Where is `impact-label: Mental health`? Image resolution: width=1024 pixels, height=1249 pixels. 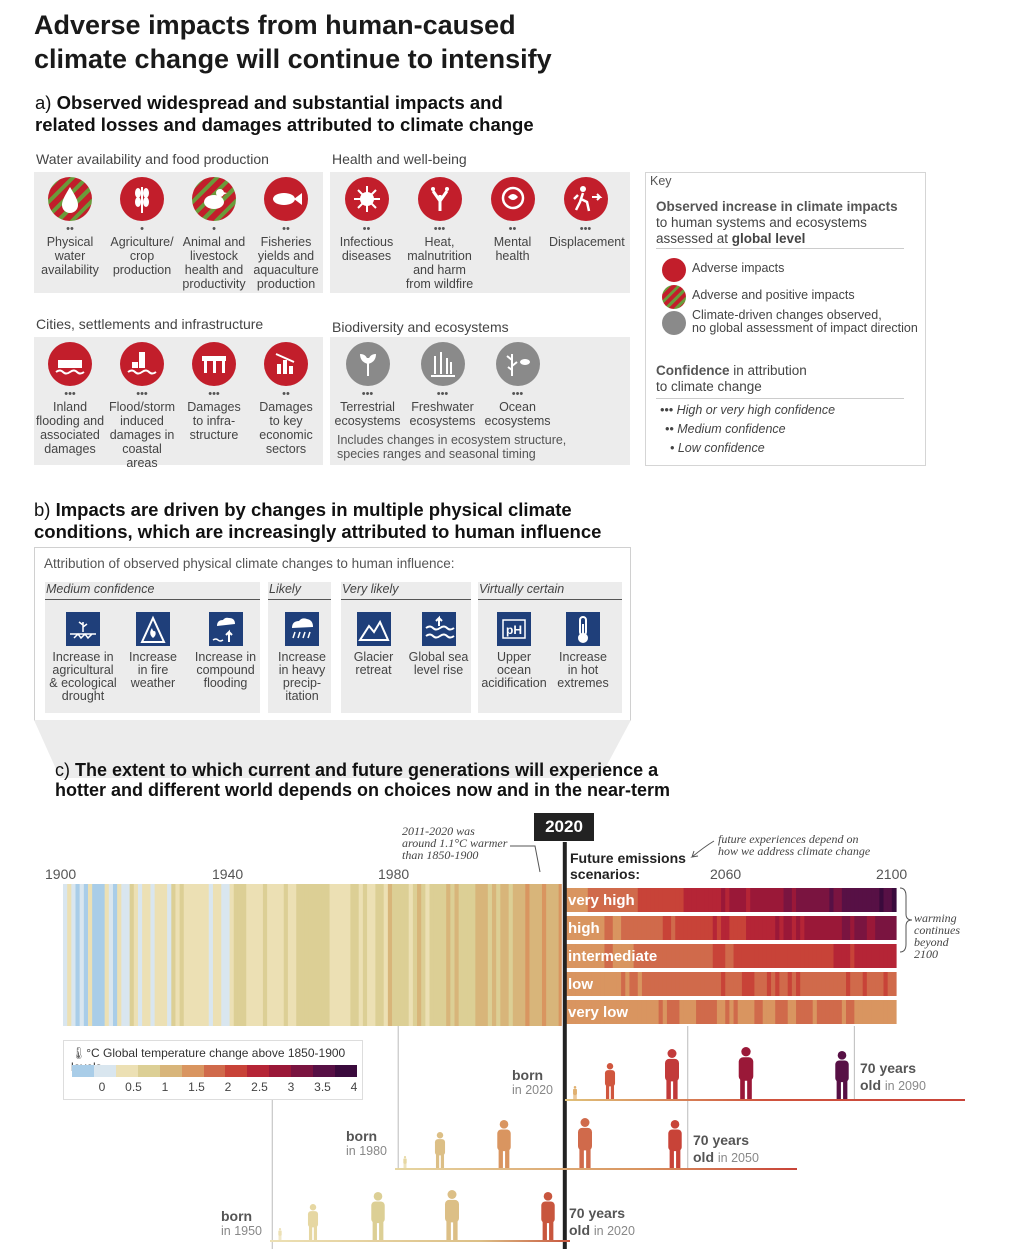 impact-label: Mental health is located at coordinates (512, 249).